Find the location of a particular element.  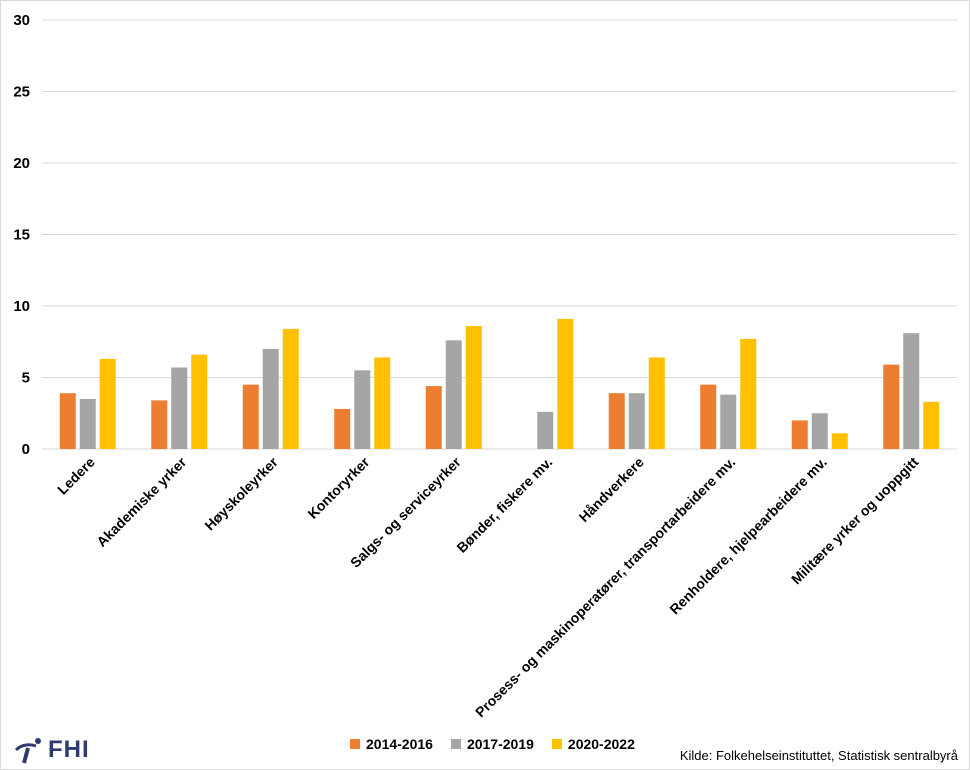

y-tick-label: 5 is located at coordinates (26, 378).